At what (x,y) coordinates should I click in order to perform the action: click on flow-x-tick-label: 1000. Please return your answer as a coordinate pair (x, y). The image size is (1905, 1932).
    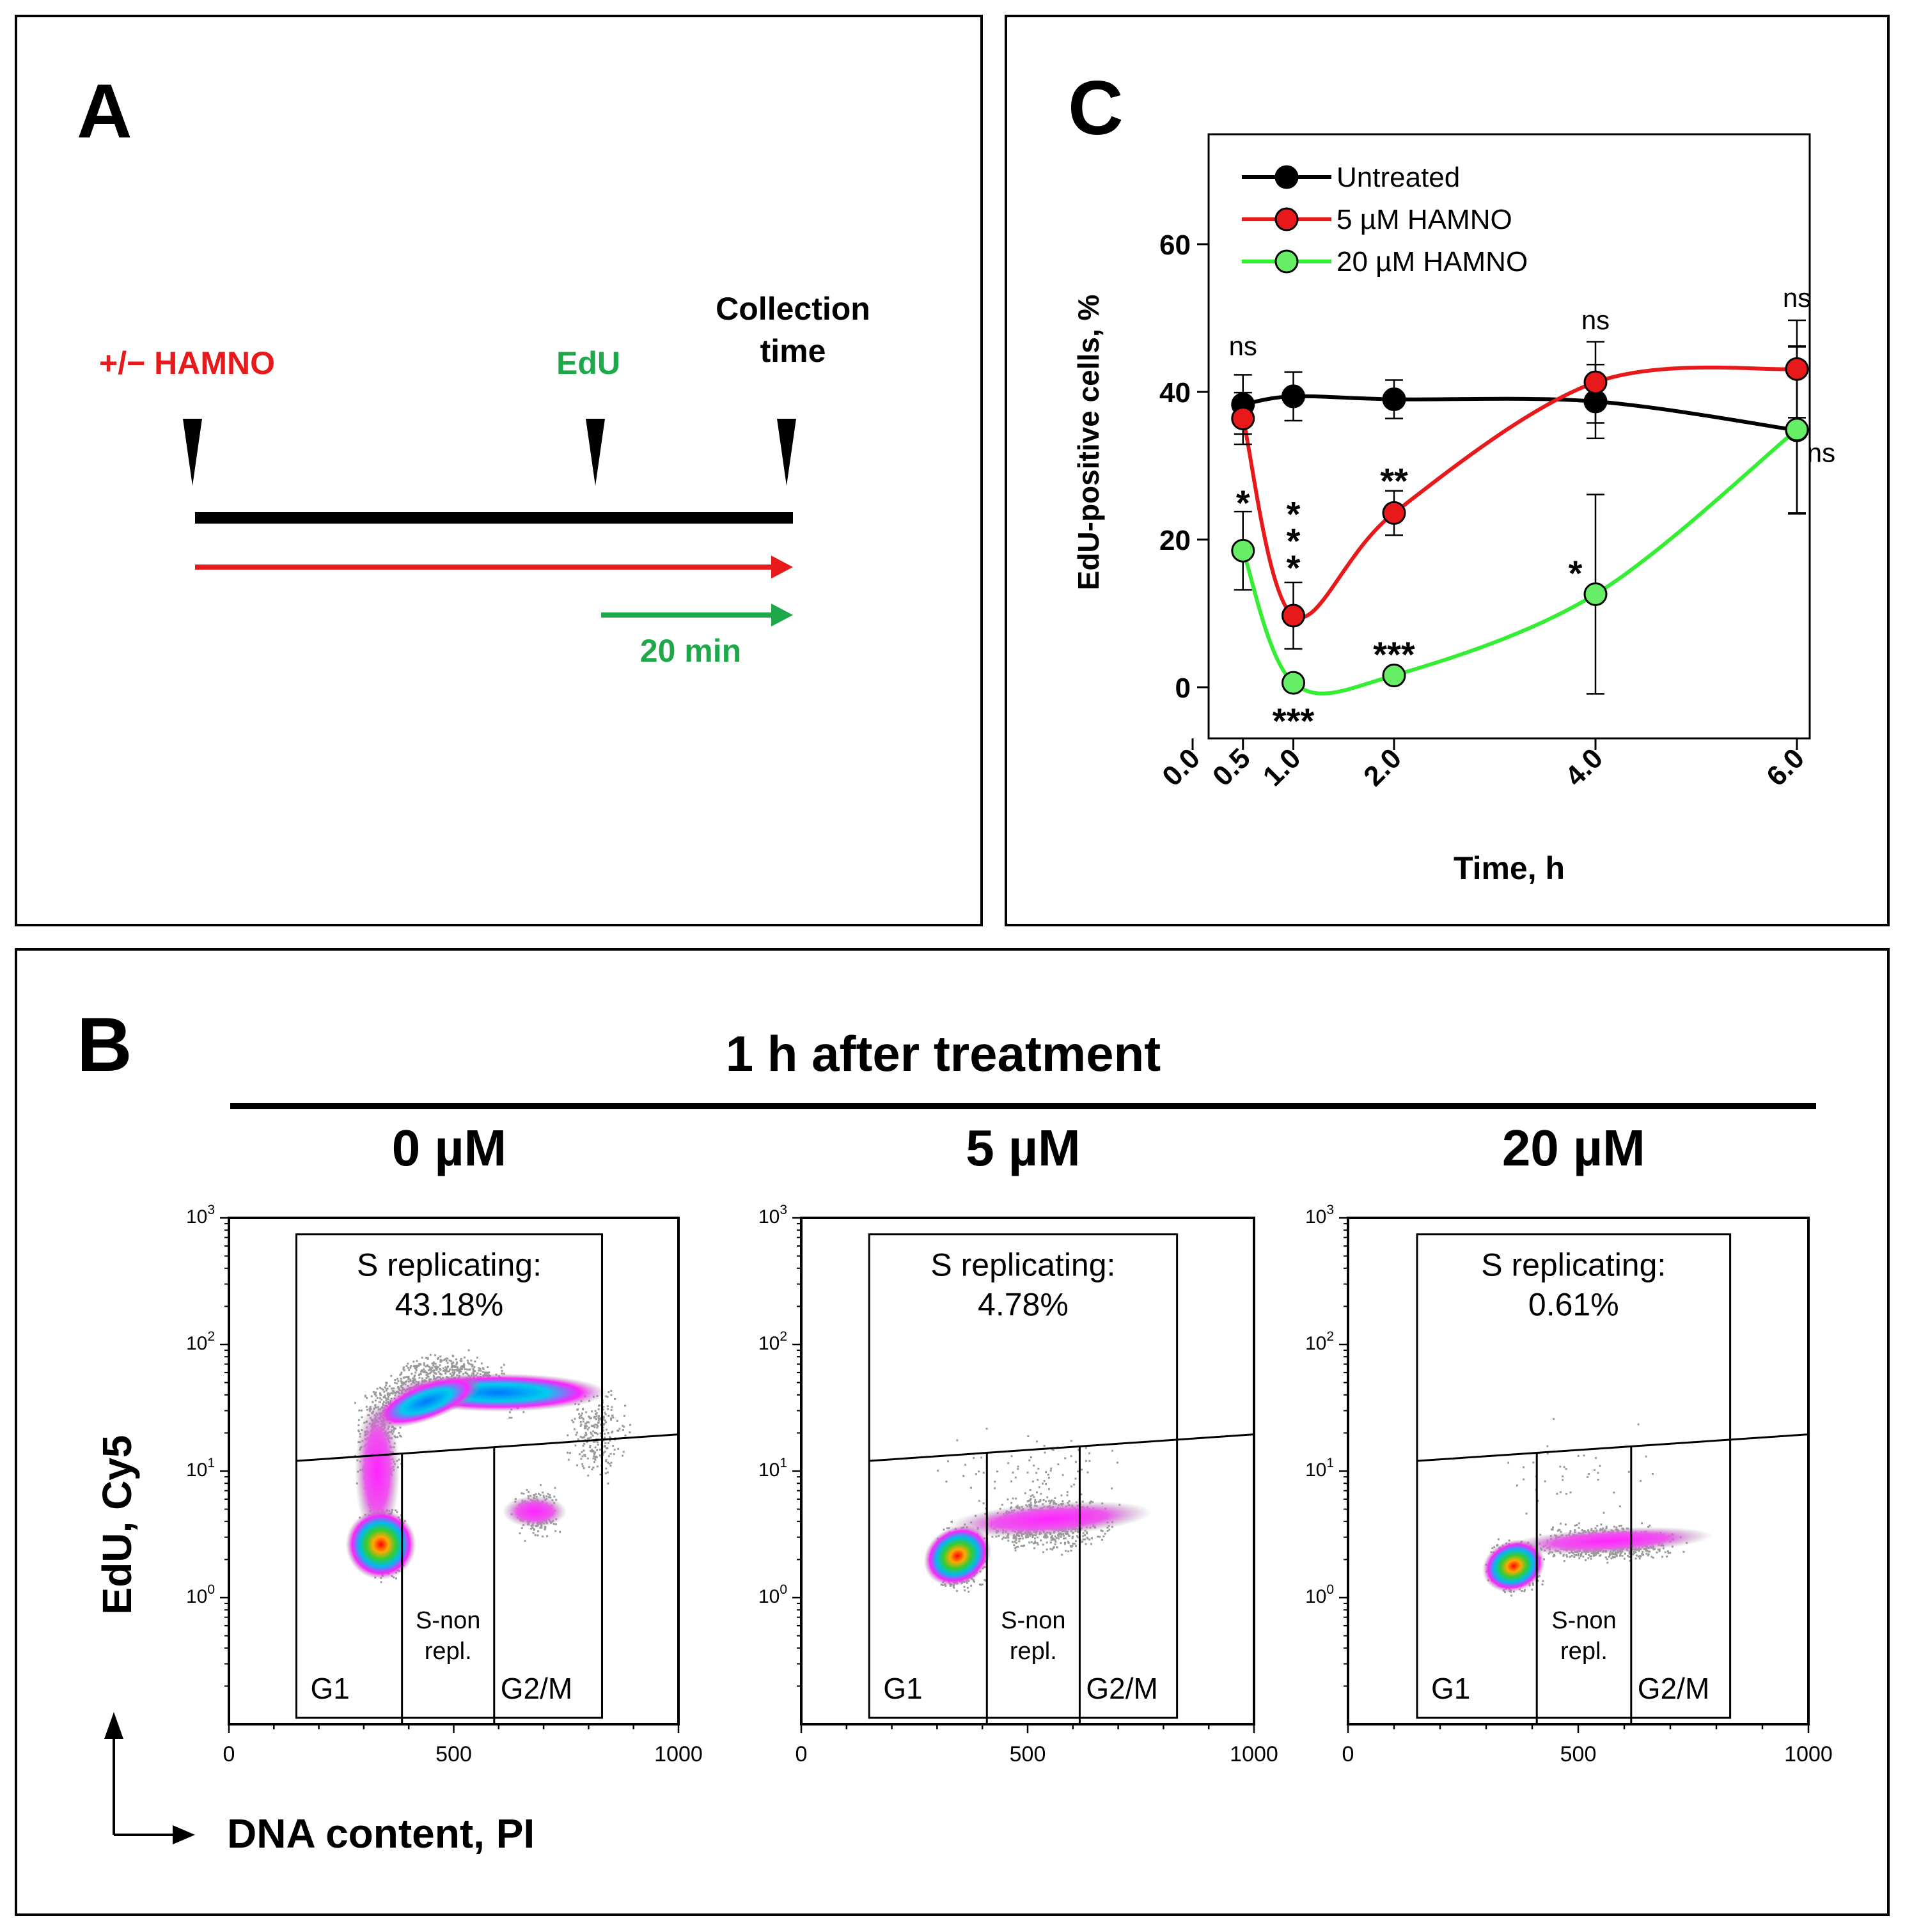
    Looking at the image, I should click on (1254, 1754).